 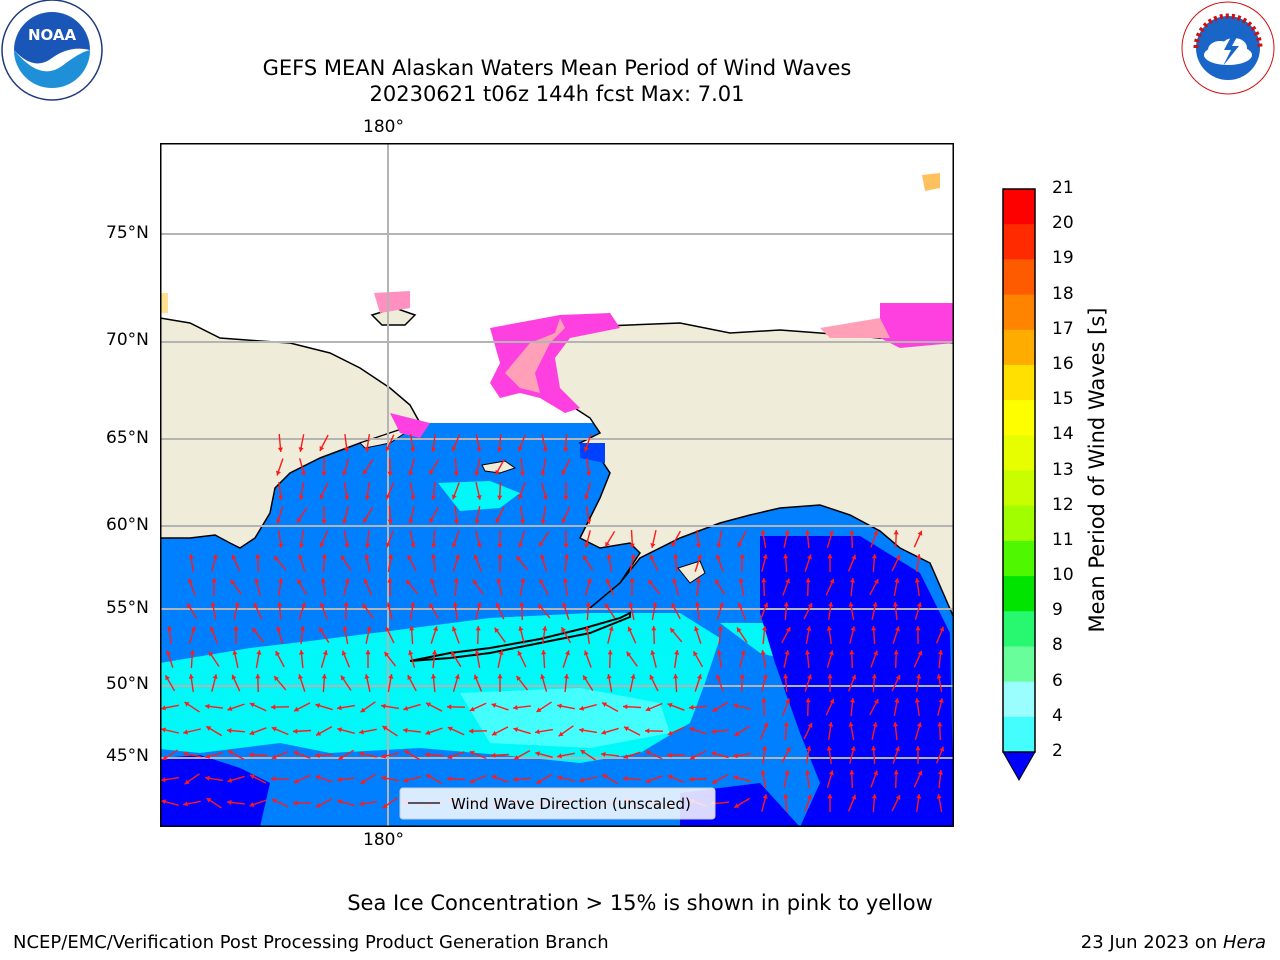 What do you see at coordinates (499, 467) in the screenshot?
I see `land-st-lawrence-island` at bounding box center [499, 467].